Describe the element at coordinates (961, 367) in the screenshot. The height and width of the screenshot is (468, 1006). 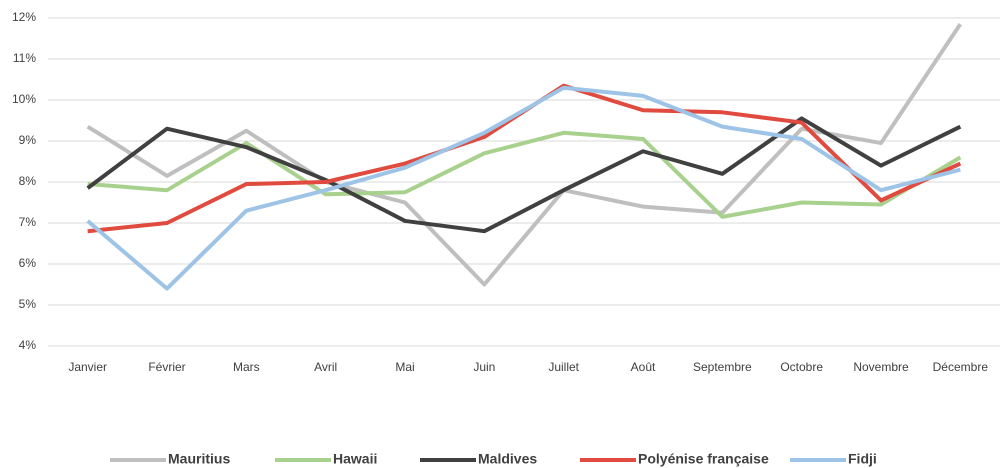
I see `x-tick-label: Décembre` at that location.